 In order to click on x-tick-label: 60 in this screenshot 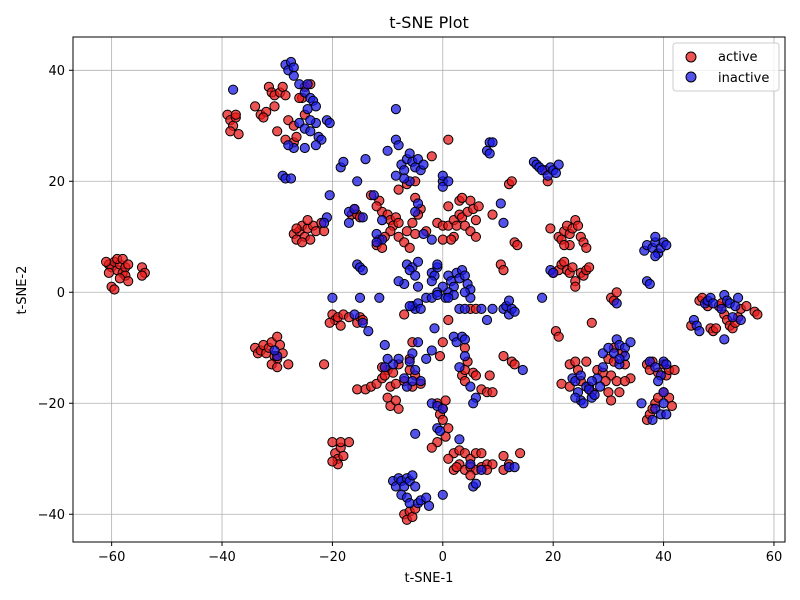, I will do `click(774, 557)`.